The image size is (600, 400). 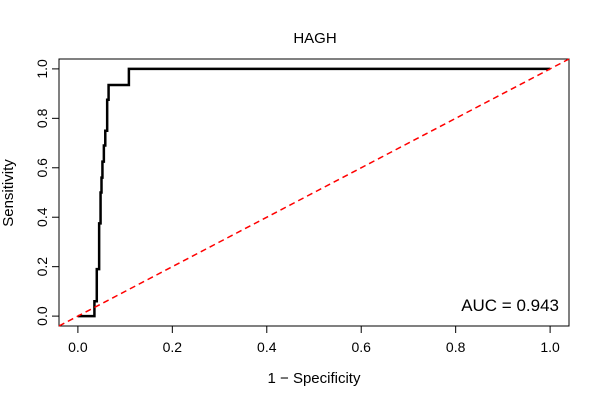 What do you see at coordinates (173, 347) in the screenshot?
I see `x-tick-label: 0.2` at bounding box center [173, 347].